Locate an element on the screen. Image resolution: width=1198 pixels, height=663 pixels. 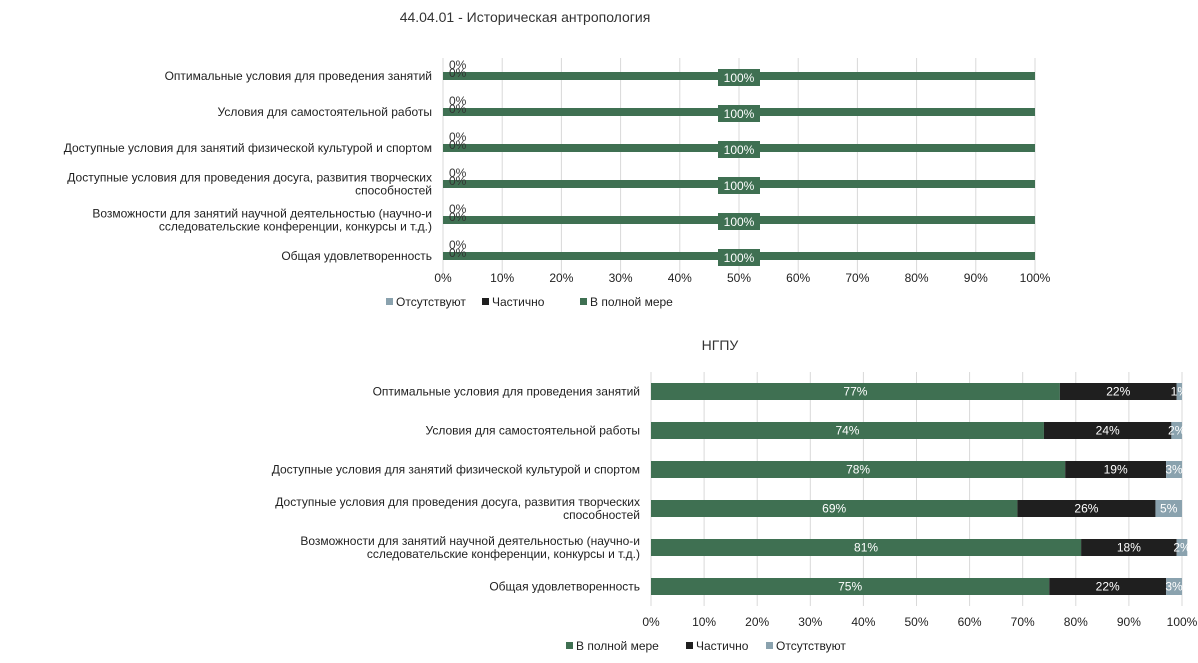
data-label-full: 74% is located at coordinates (847, 431).